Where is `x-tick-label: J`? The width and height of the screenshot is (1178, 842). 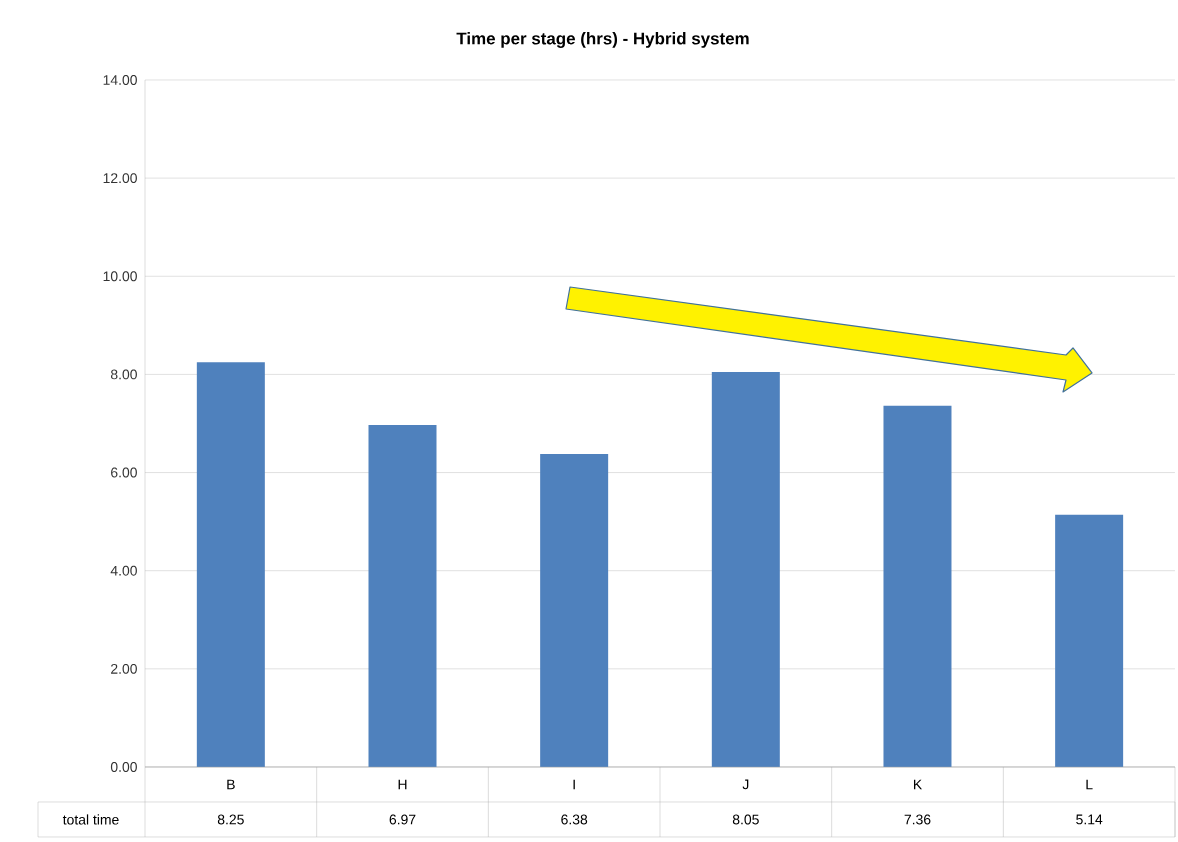
x-tick-label: J is located at coordinates (745, 784).